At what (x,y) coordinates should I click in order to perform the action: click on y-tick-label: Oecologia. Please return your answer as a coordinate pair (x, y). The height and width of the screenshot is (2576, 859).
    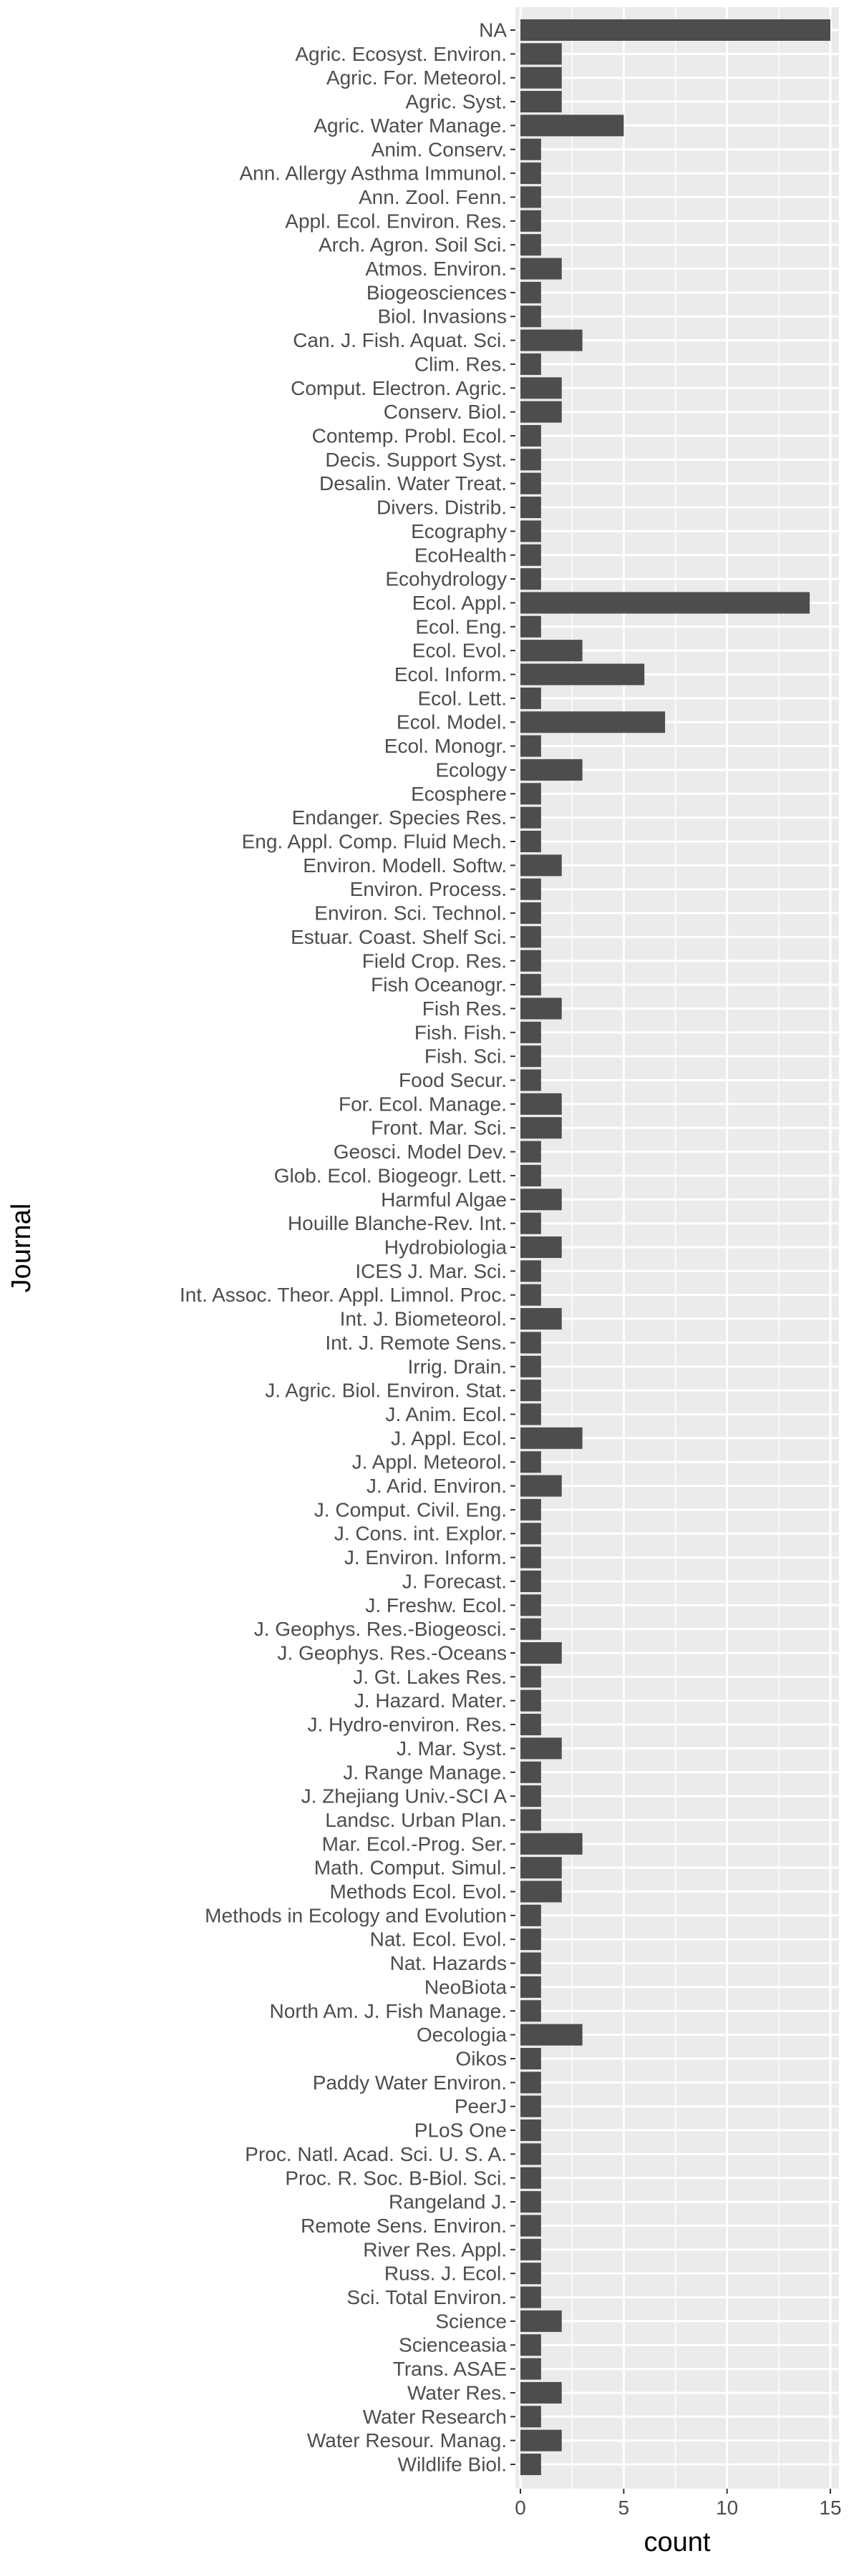
    Looking at the image, I should click on (462, 2035).